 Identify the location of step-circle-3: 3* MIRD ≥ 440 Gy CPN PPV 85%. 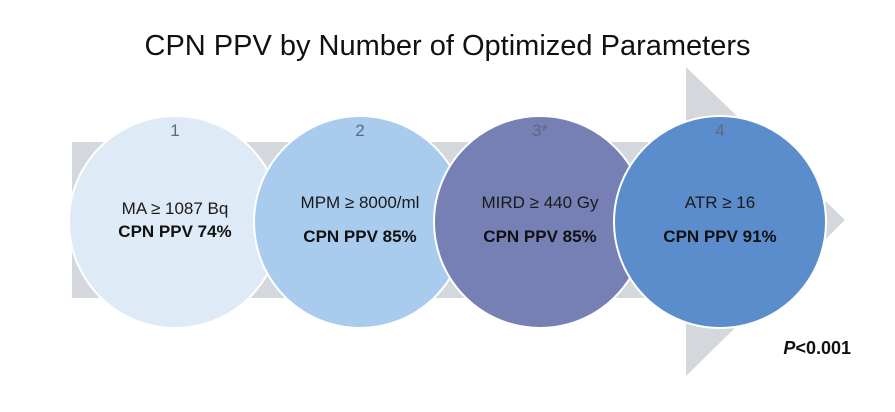
(540, 222).